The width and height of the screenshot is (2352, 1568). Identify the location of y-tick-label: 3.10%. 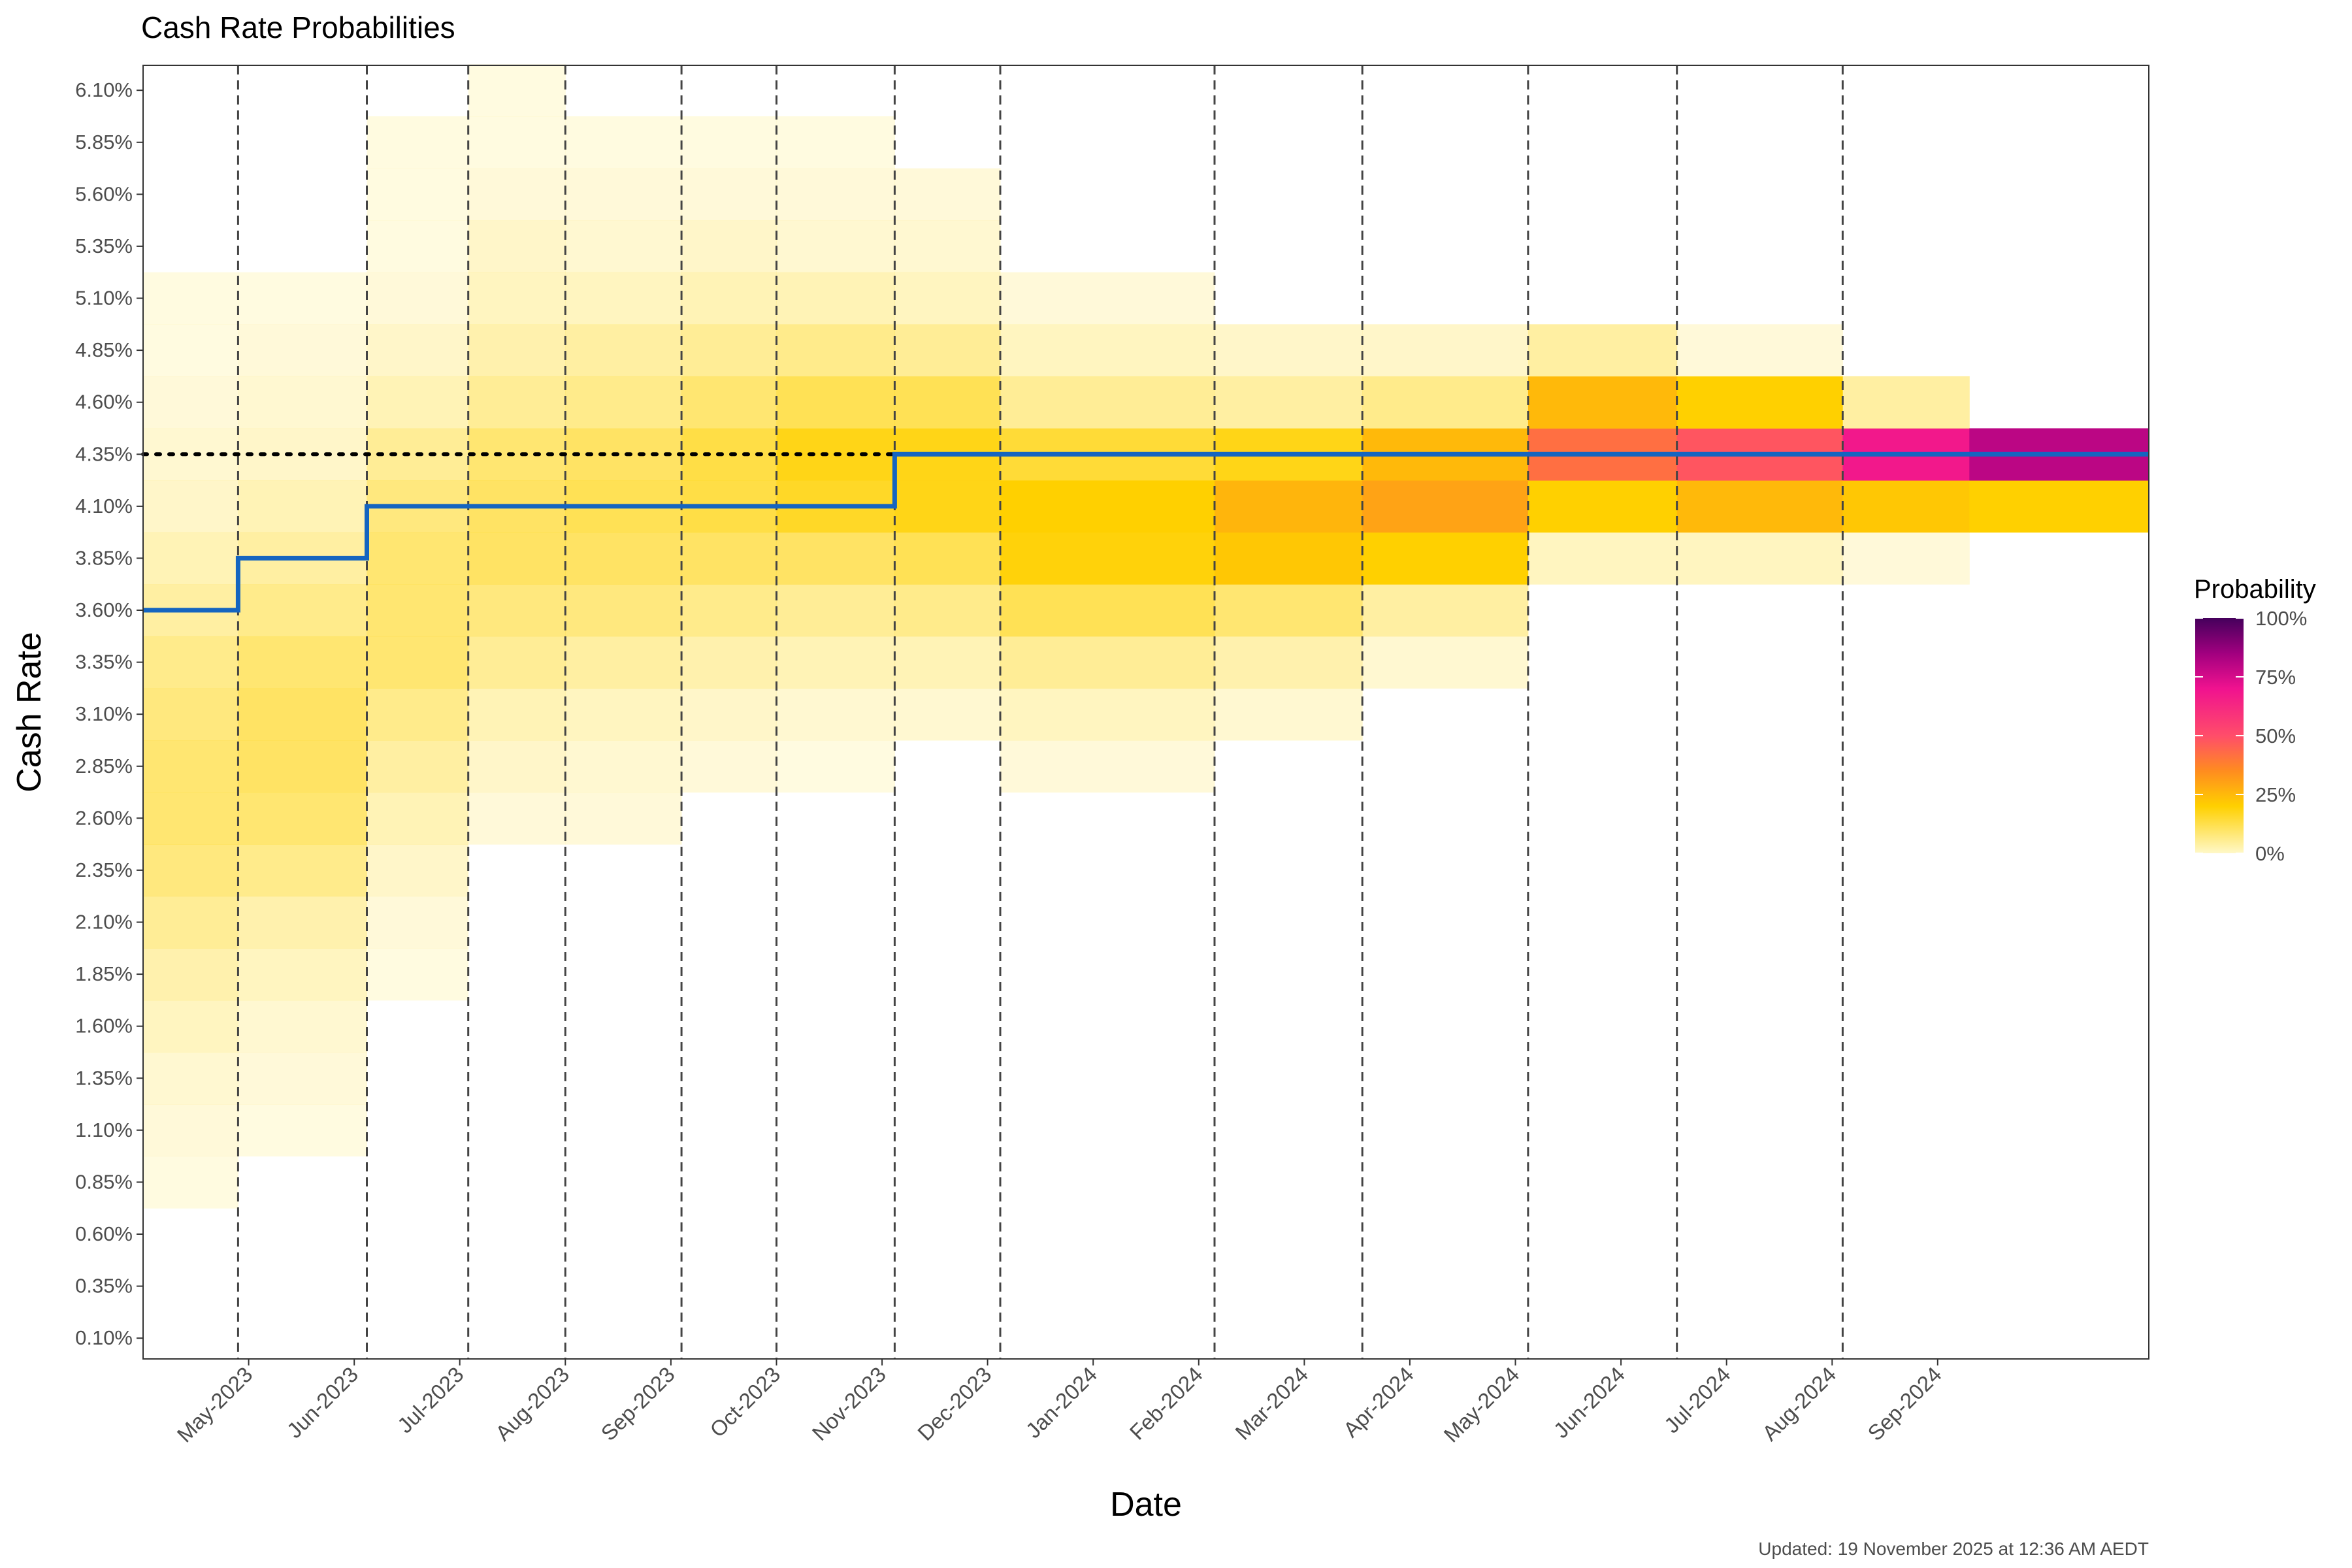
(104, 713).